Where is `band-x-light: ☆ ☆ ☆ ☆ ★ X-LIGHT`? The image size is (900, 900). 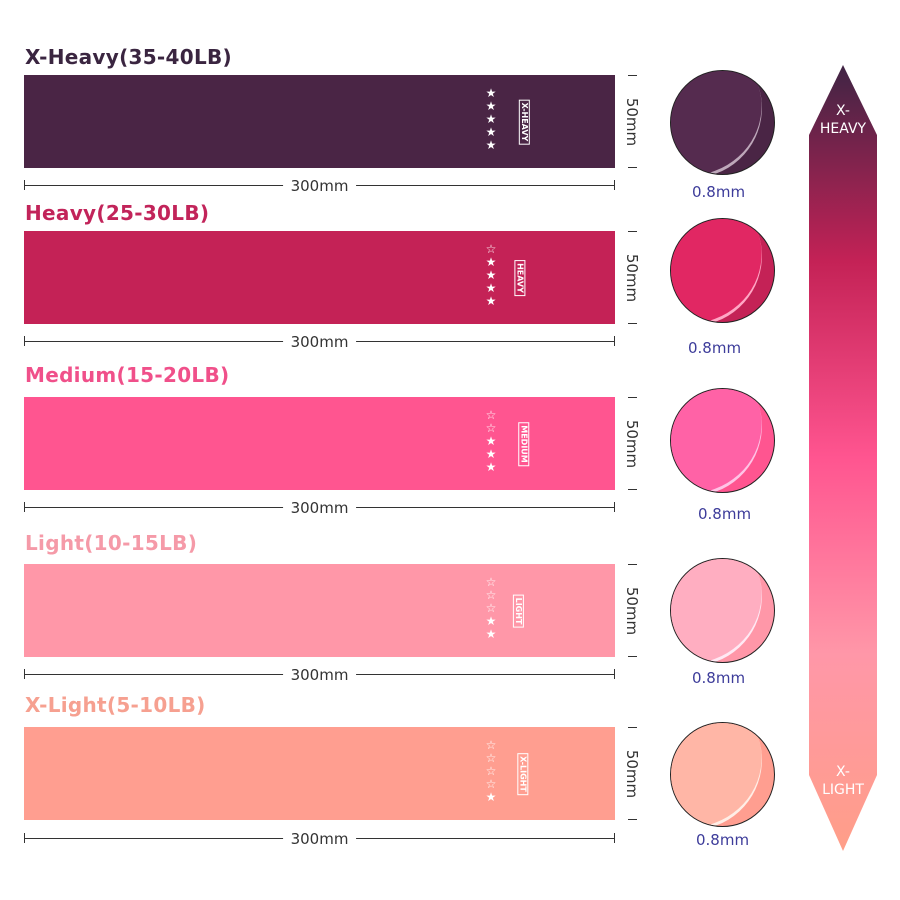
band-x-light: ☆ ☆ ☆ ☆ ★ X-LIGHT is located at coordinates (319, 773).